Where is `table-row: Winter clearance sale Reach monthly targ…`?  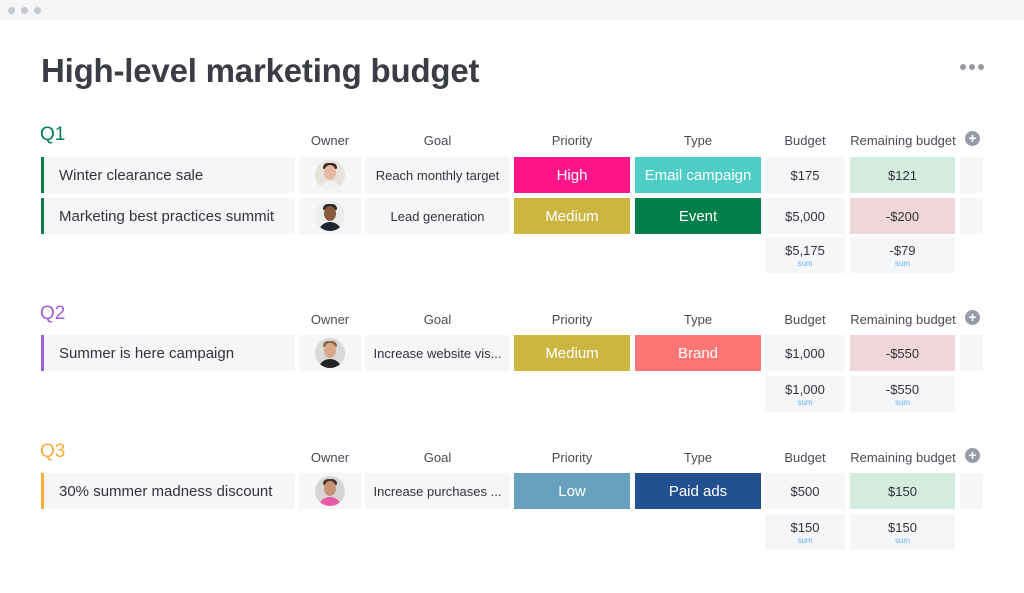 table-row: Winter clearance sale Reach monthly targ… is located at coordinates (512, 175).